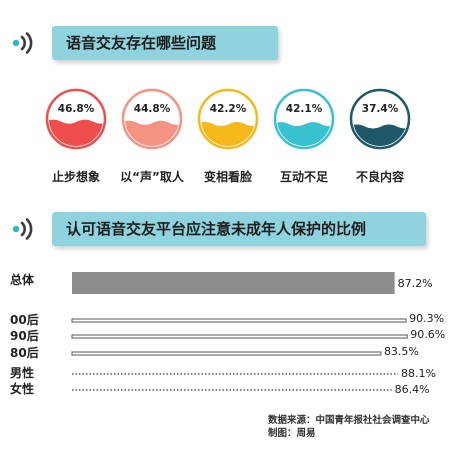 The width and height of the screenshot is (450, 450). Describe the element at coordinates (292, 433) in the screenshot. I see `credit-text: 制图：周易` at that location.